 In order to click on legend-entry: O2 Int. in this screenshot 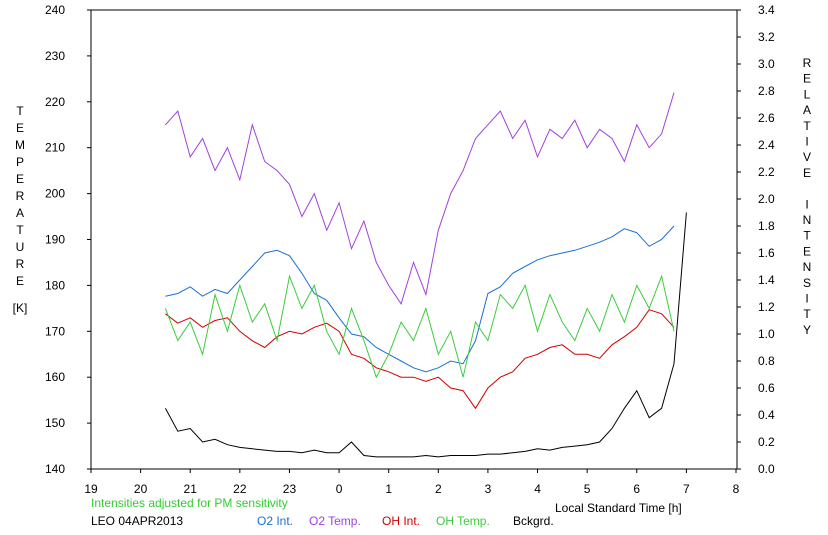, I will do `click(275, 521)`.